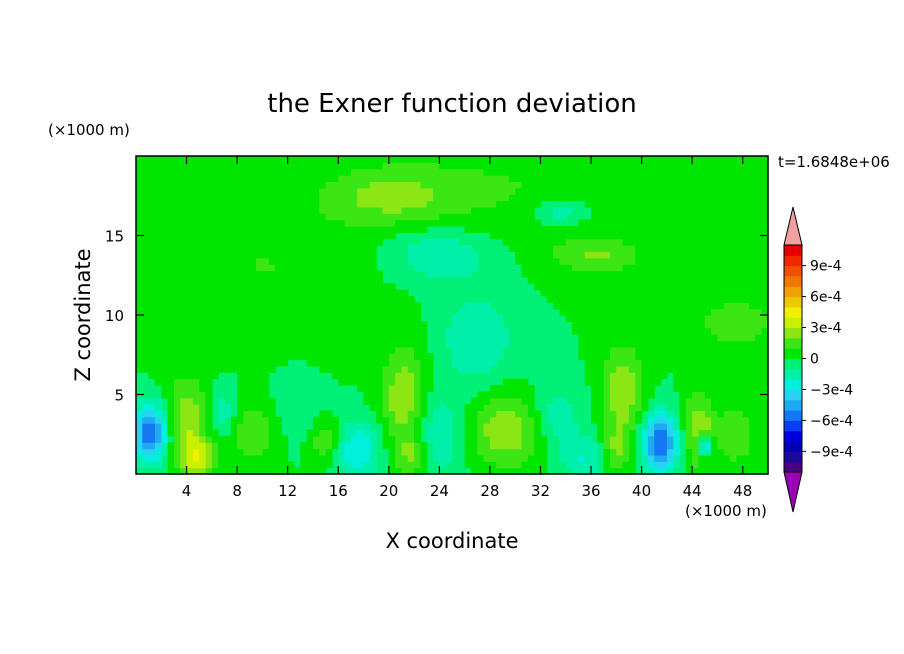  What do you see at coordinates (793, 261) in the screenshot?
I see `colorbar-swatch` at bounding box center [793, 261].